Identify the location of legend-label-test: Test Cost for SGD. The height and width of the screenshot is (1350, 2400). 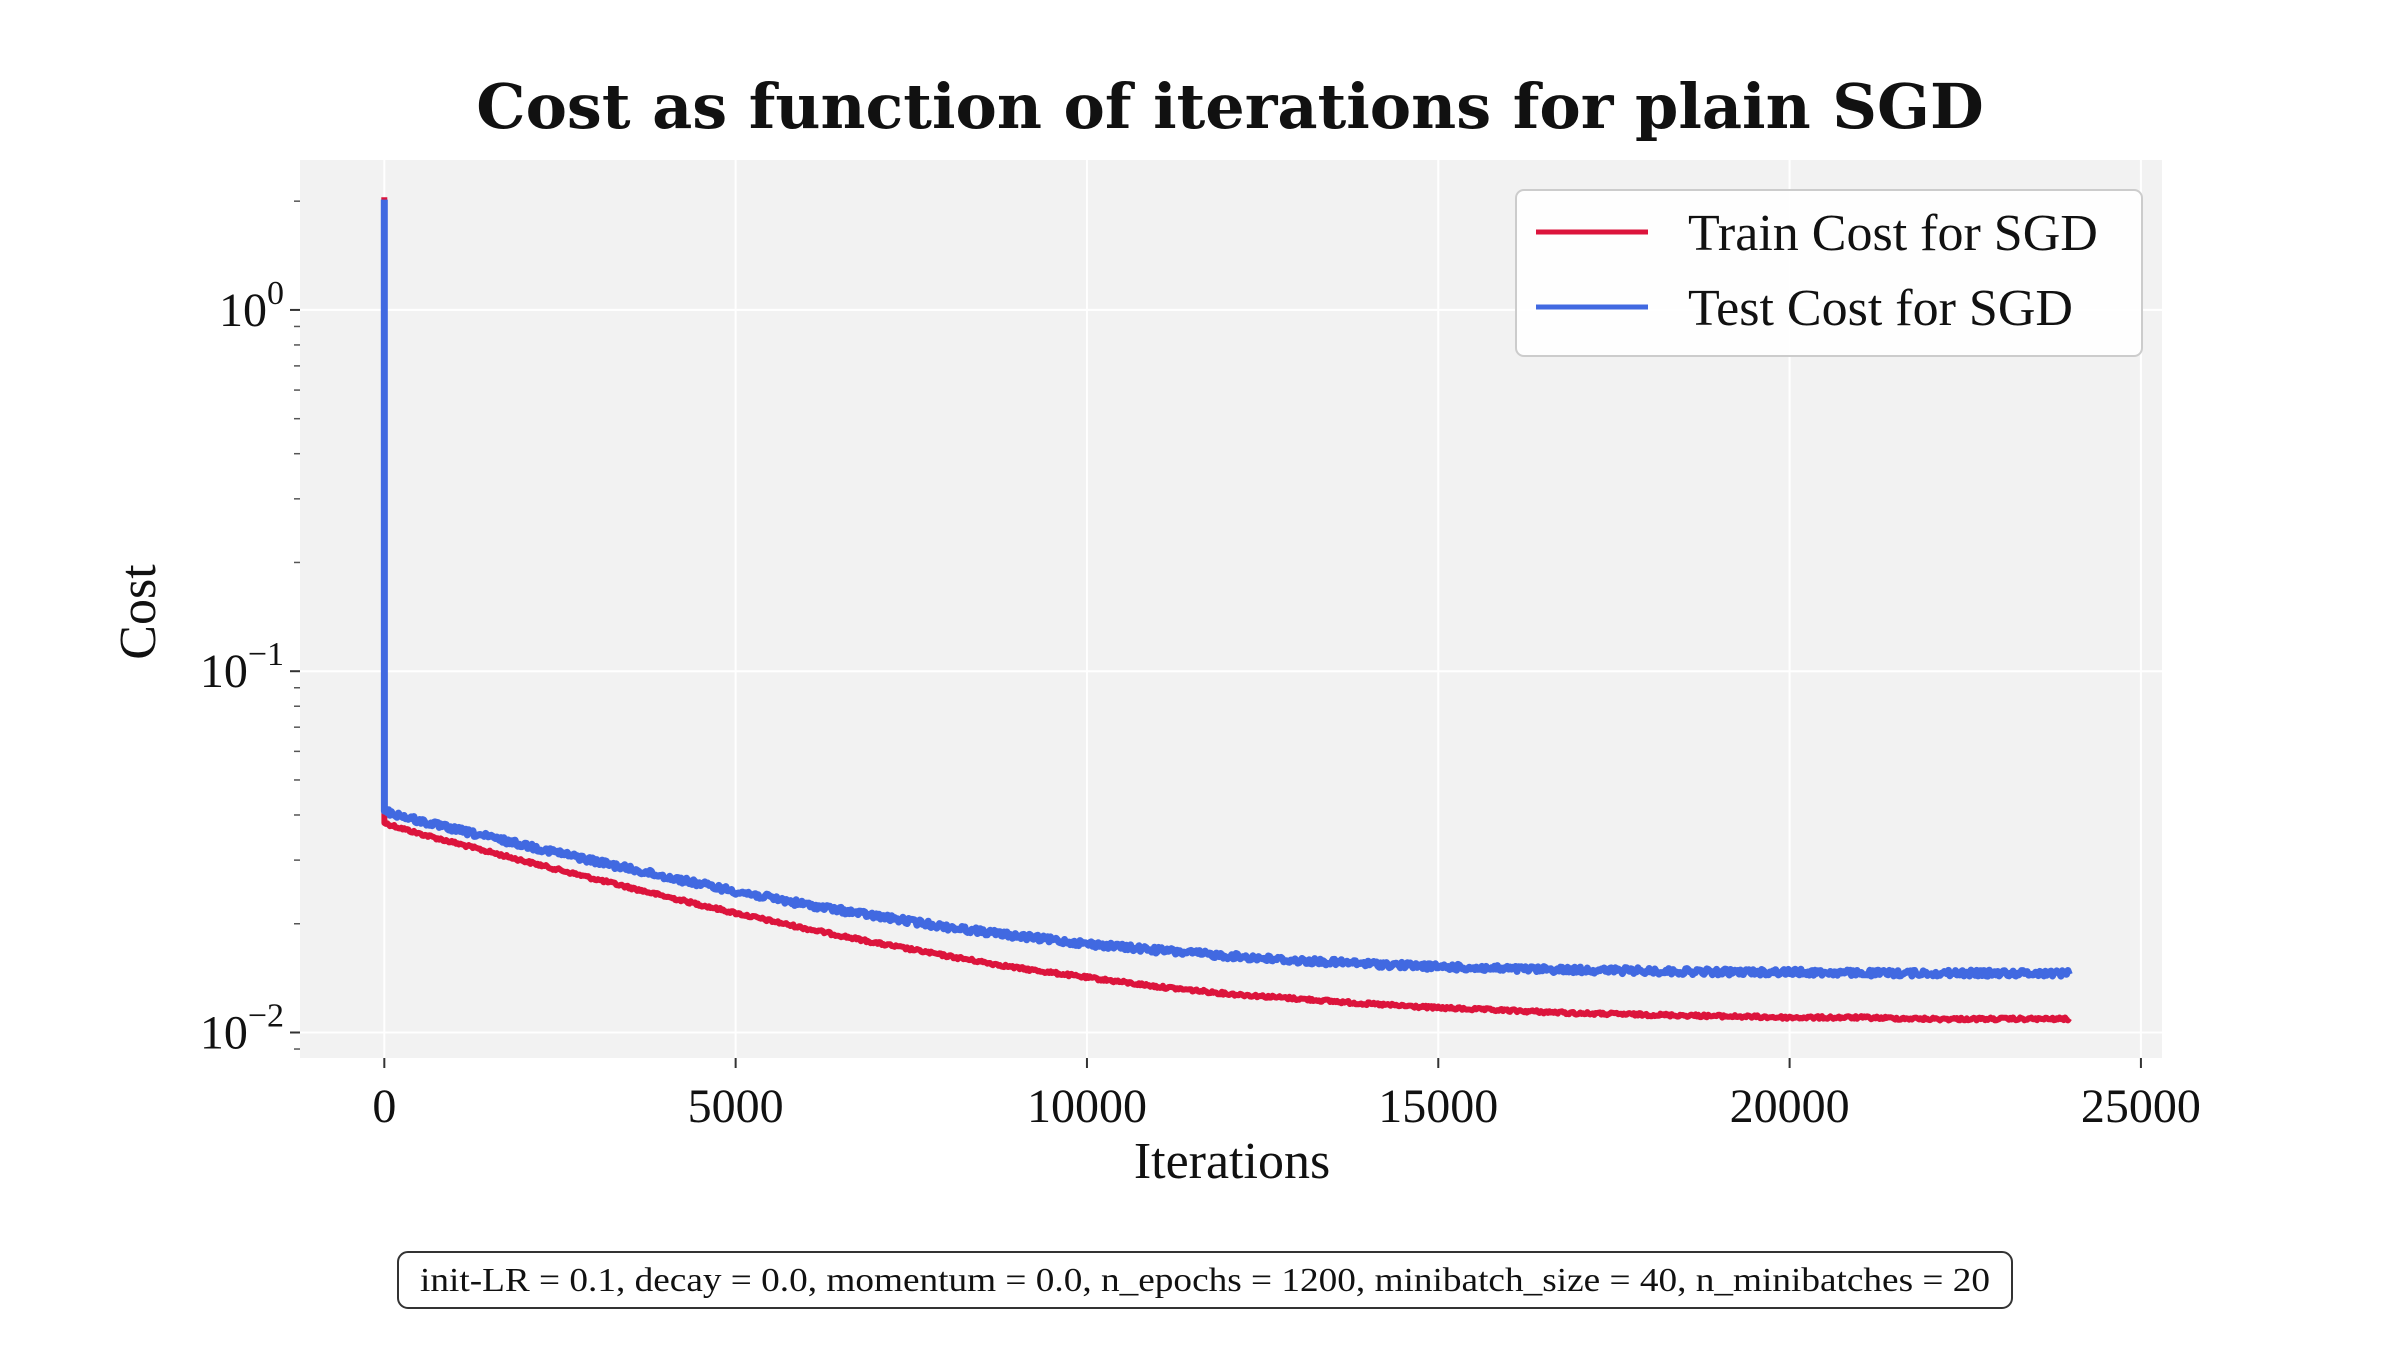
(1880, 308).